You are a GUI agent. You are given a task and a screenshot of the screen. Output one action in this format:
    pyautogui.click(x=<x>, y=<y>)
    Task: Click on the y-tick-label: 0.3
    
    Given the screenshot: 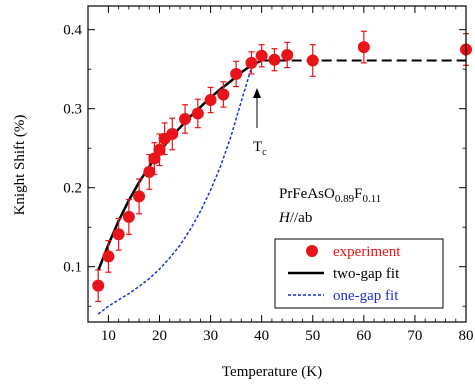 What is the action you would take?
    pyautogui.click(x=72, y=110)
    